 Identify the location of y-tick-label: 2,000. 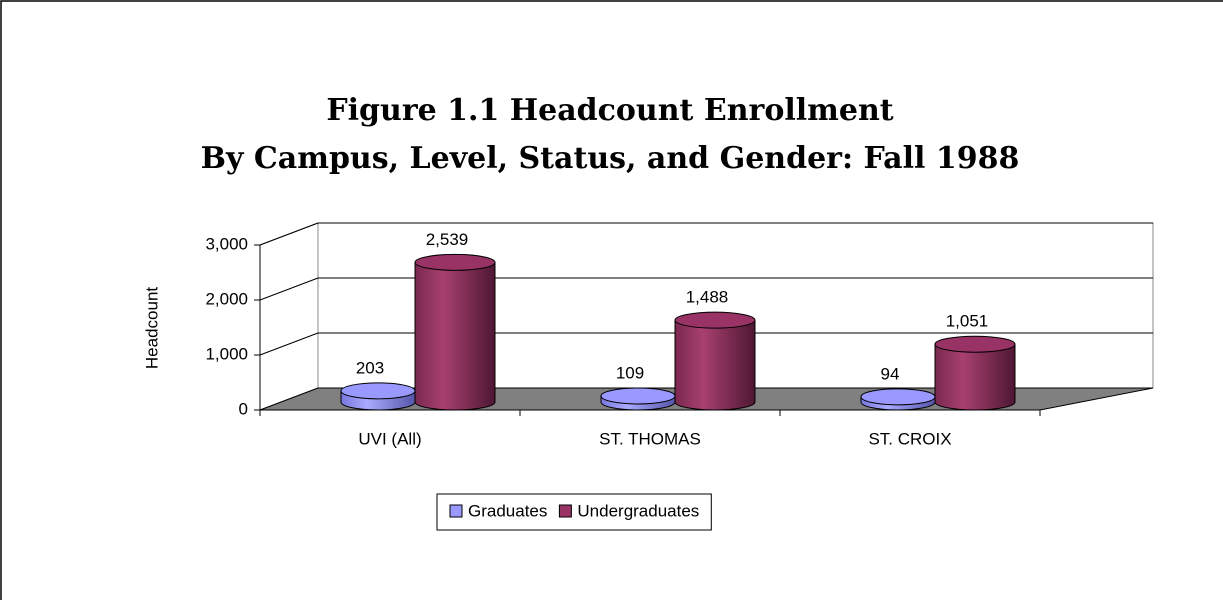
(226, 298).